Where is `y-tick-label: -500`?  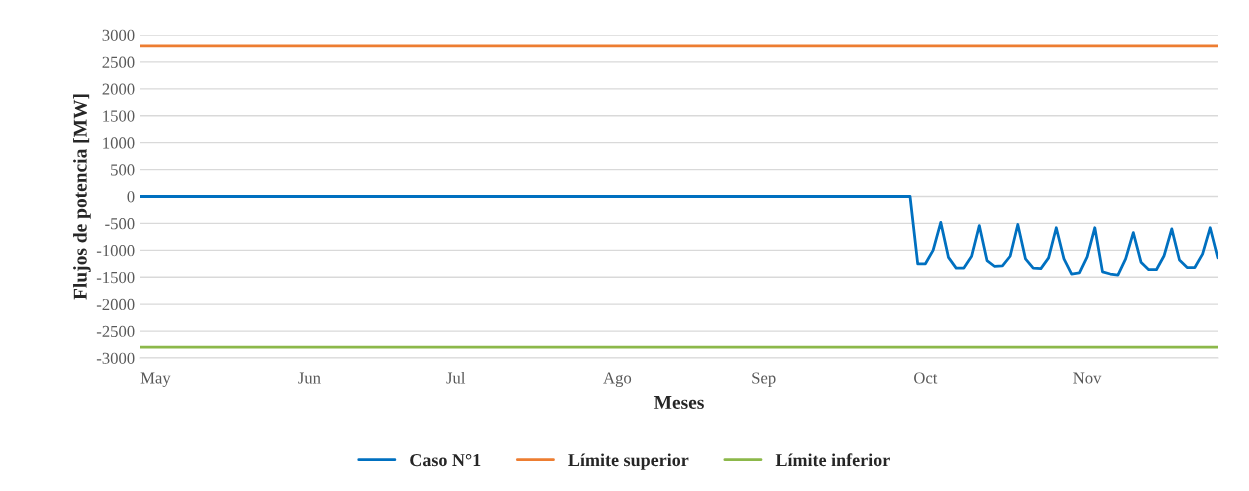
y-tick-label: -500 is located at coordinates (120, 224).